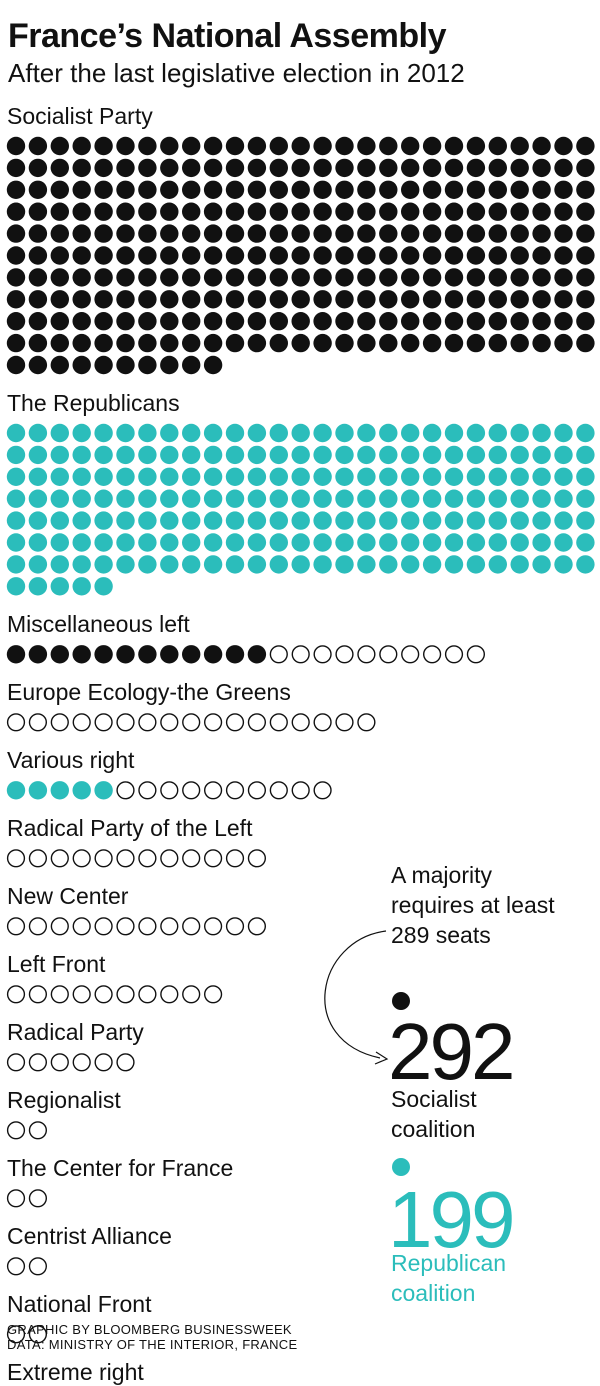 This screenshot has height=1386, width=600. What do you see at coordinates (80, 116) in the screenshot?
I see `party-label-socialist-party: Socialist Party` at bounding box center [80, 116].